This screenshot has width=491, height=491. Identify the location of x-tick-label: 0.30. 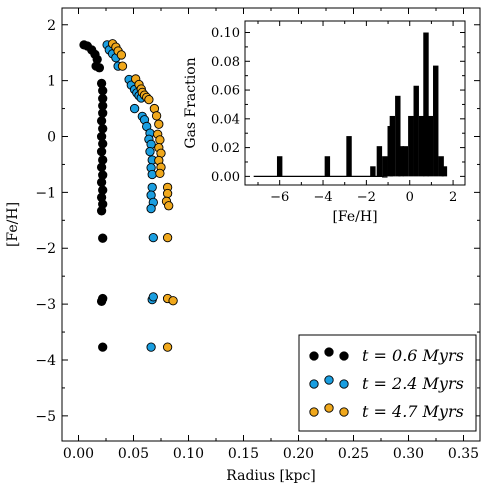
(408, 454).